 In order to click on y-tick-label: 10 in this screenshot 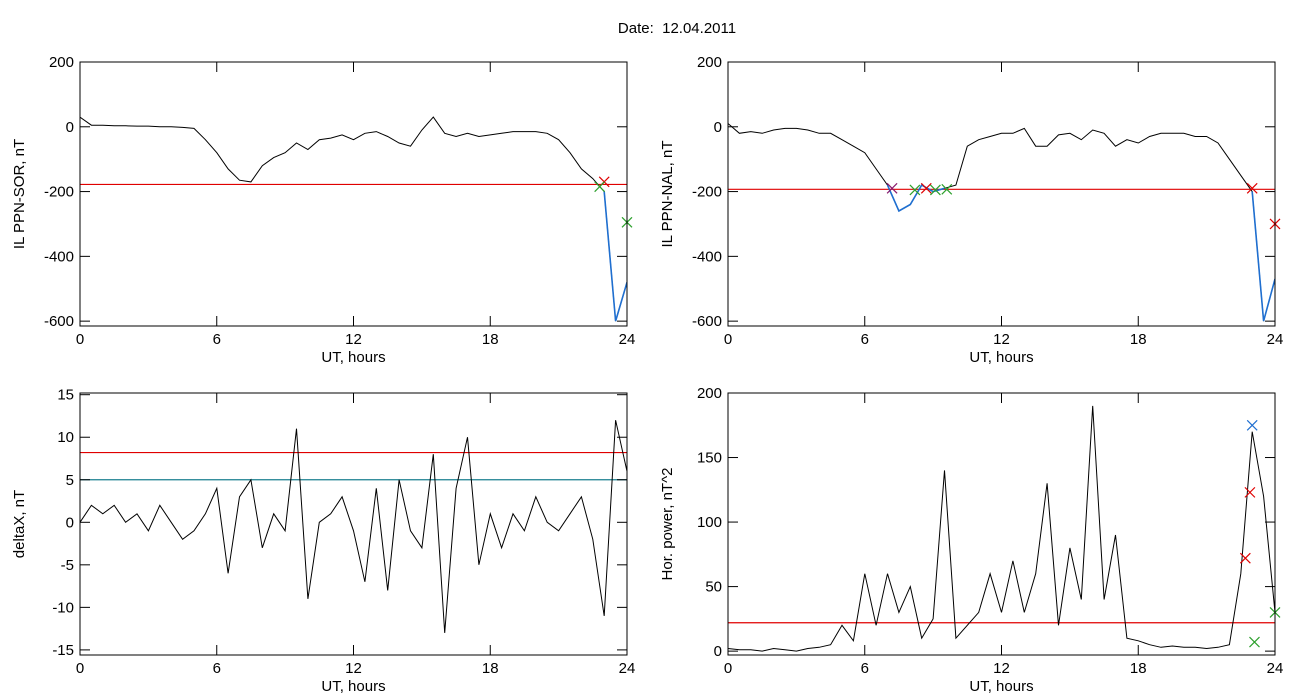, I will do `click(65, 437)`.